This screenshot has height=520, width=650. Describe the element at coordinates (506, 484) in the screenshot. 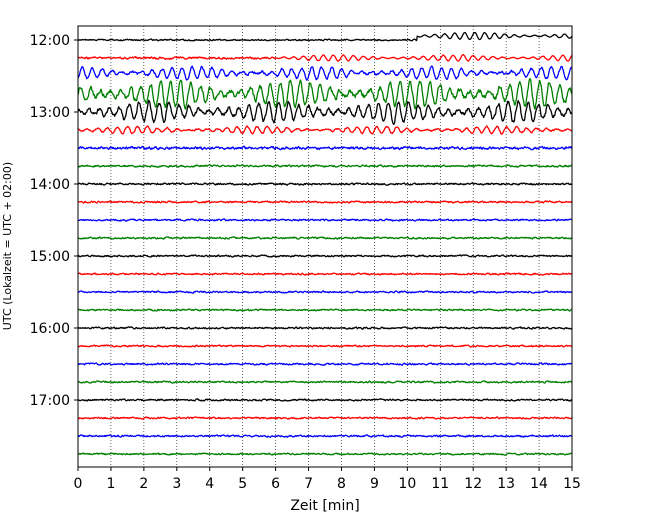

I see `x-tick-label: 13` at that location.